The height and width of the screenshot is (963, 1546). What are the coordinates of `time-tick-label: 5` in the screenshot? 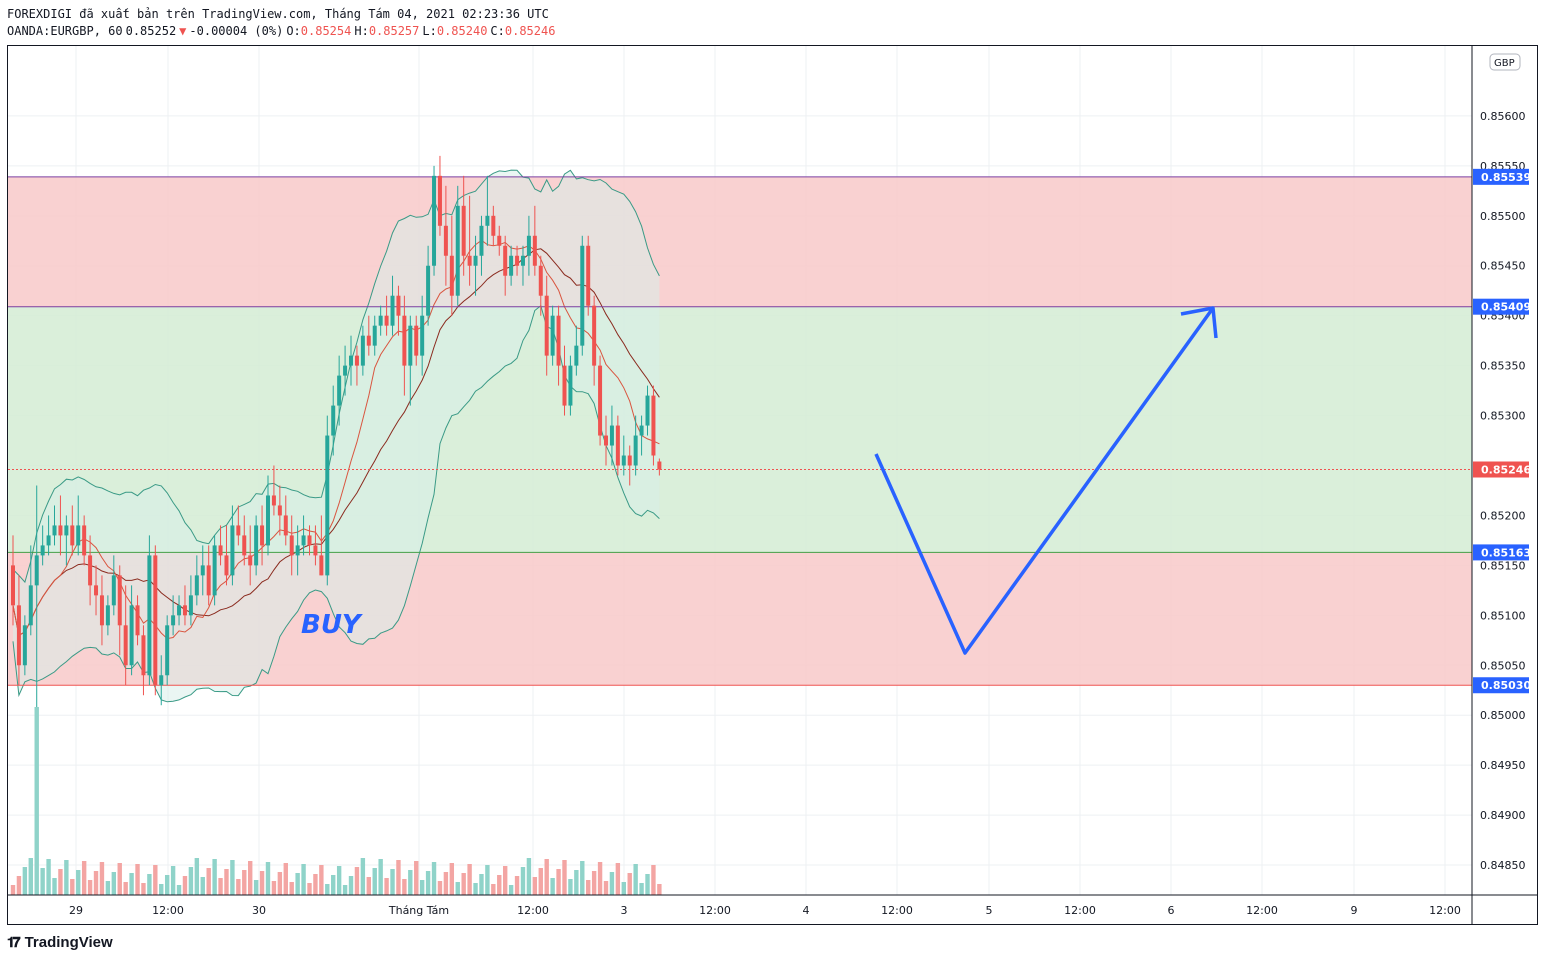 It's located at (989, 910).